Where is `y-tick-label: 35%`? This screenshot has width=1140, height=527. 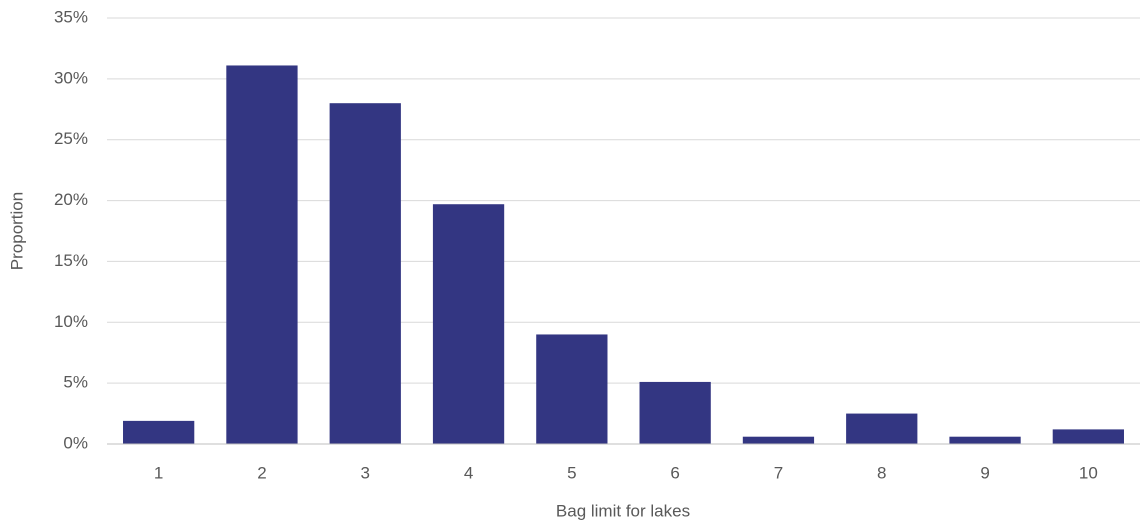
y-tick-label: 35% is located at coordinates (71, 16).